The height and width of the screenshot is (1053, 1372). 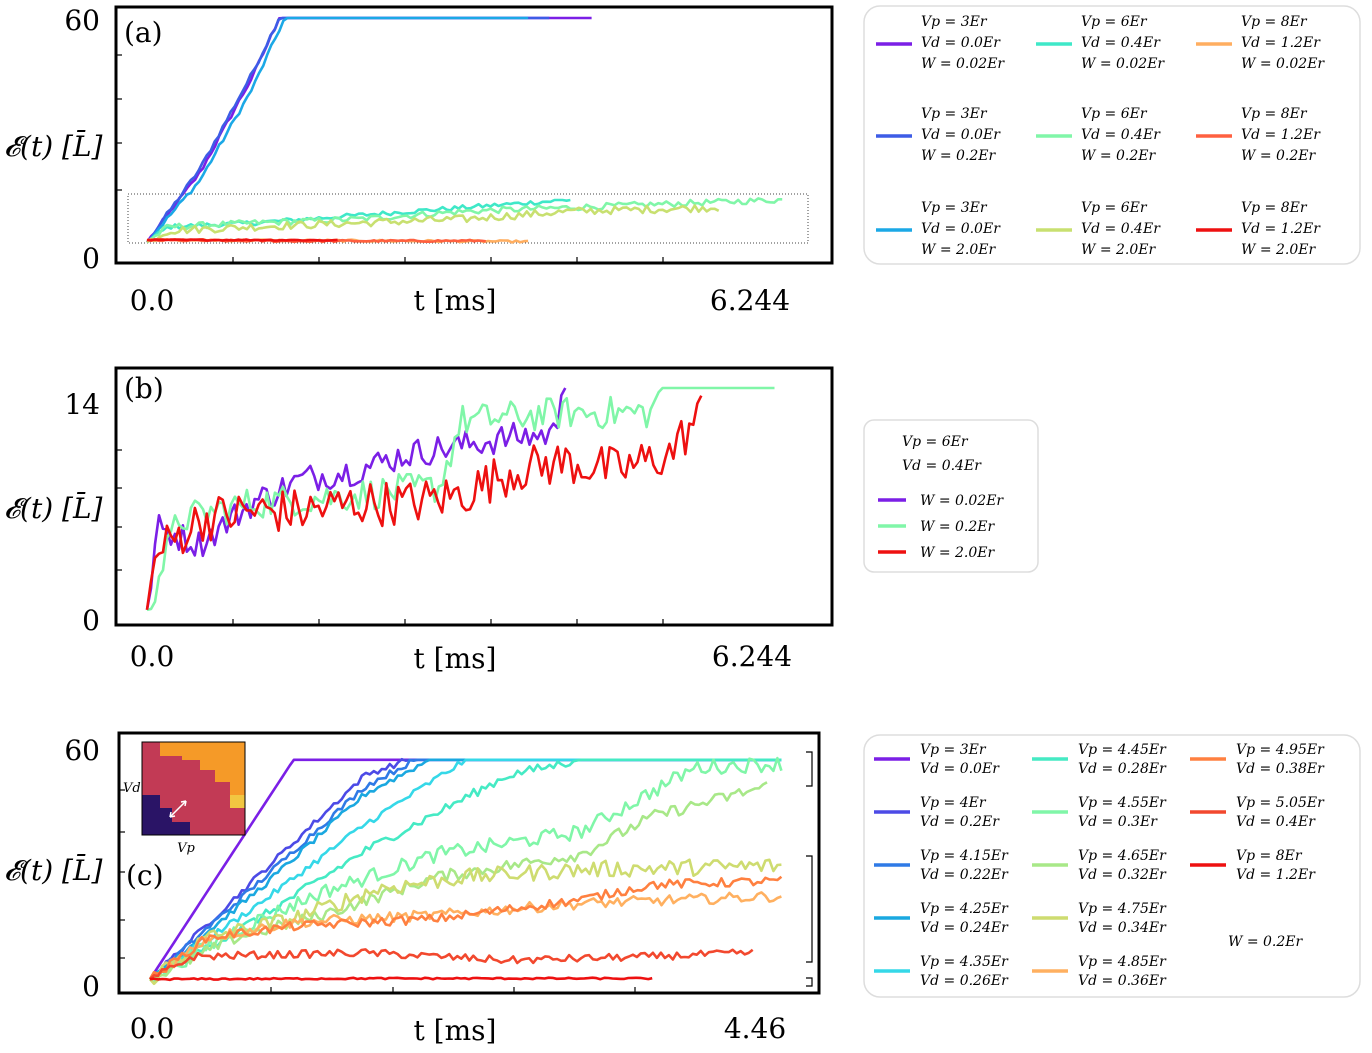 What do you see at coordinates (1122, 928) in the screenshot?
I see `legend-text: Vd = 0.34Er` at bounding box center [1122, 928].